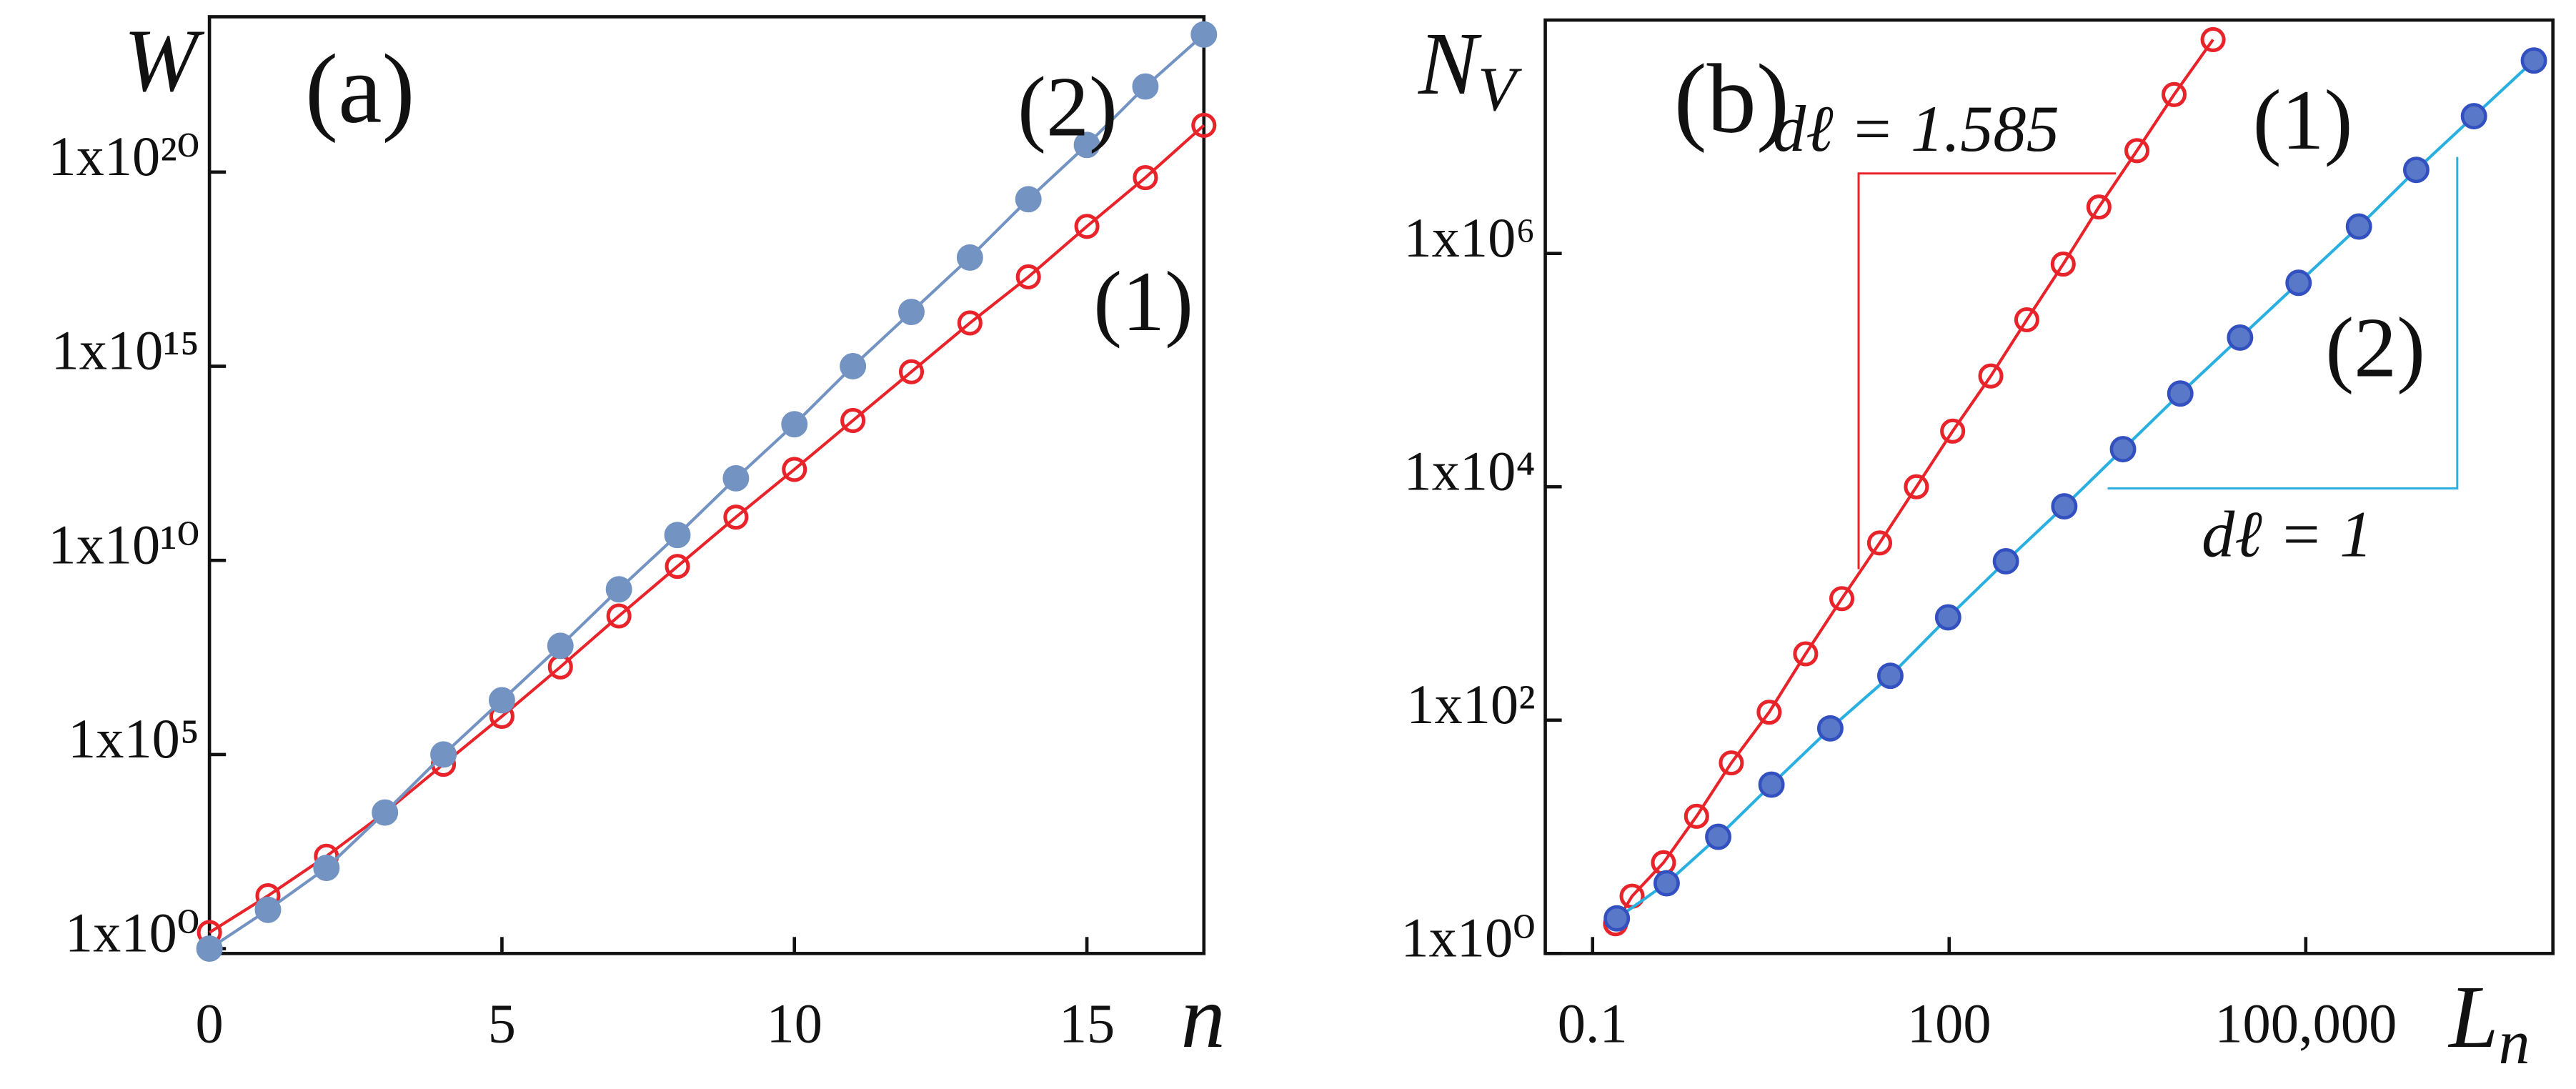 This screenshot has height=1089, width=2576. What do you see at coordinates (123, 156) in the screenshot?
I see `y-tick-label: 1x10²⁰` at bounding box center [123, 156].